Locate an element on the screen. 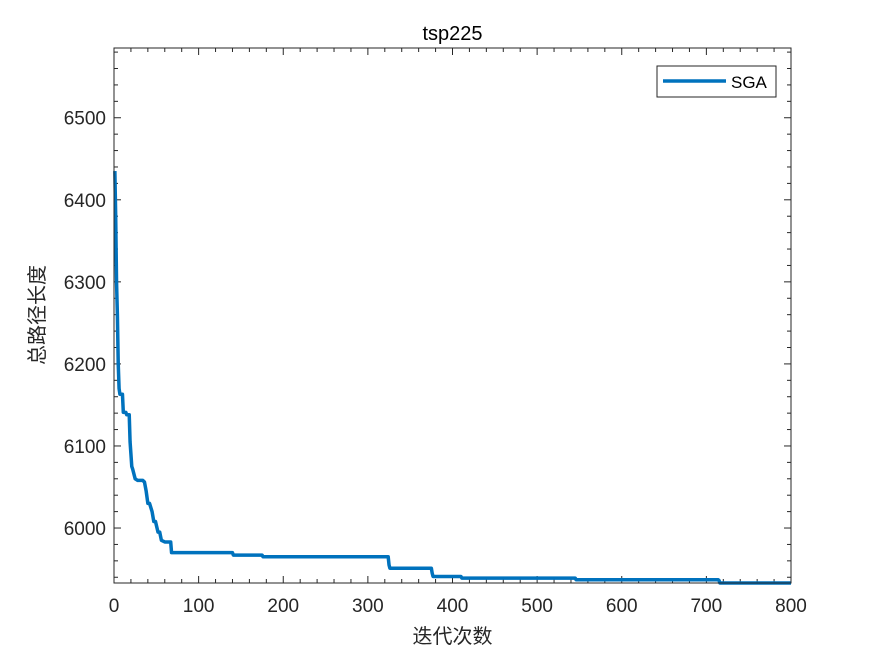 This screenshot has width=875, height=656. x-tick-label: 100 is located at coordinates (199, 606).